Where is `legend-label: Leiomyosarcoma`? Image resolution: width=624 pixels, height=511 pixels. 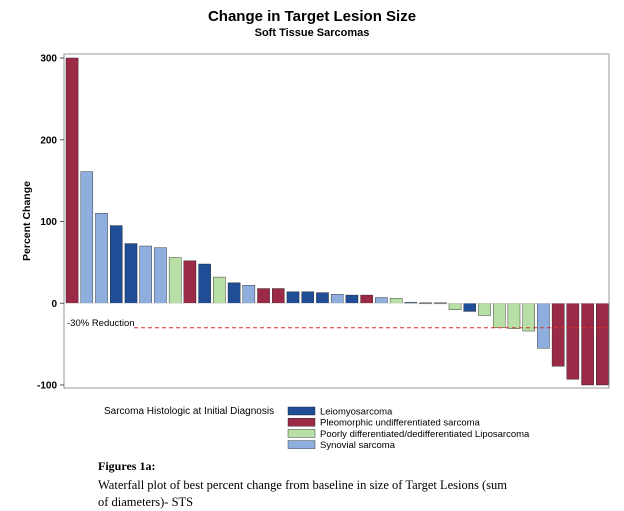 legend-label: Leiomyosarcoma is located at coordinates (356, 412).